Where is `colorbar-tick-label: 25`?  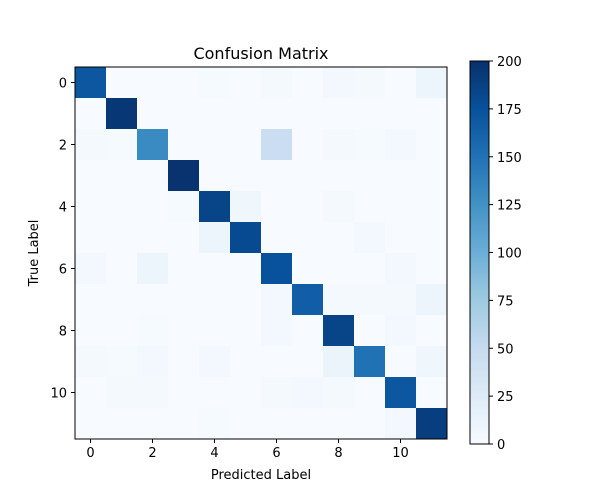
colorbar-tick-label: 25 is located at coordinates (505, 397).